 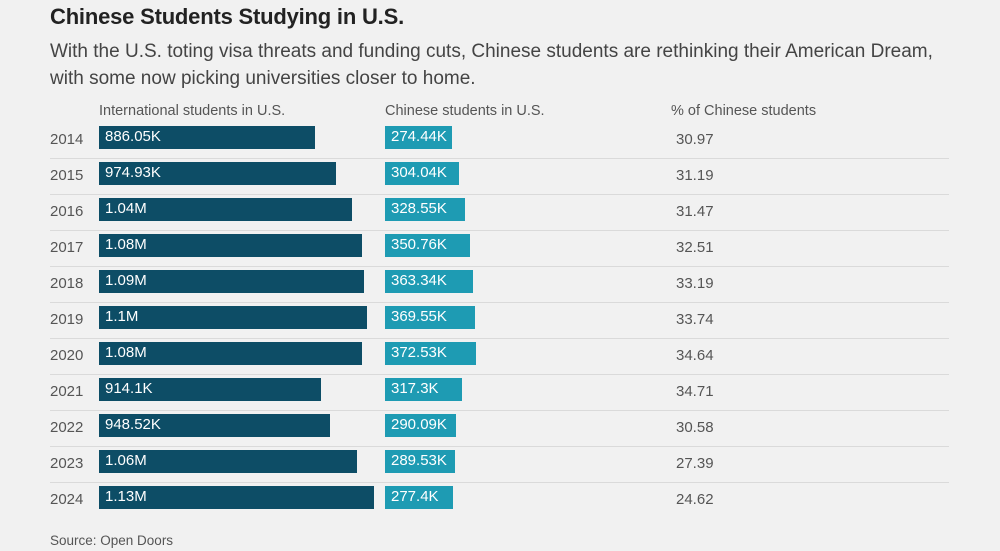 What do you see at coordinates (499, 356) in the screenshot?
I see `table-row: 2020 1.08M 372.53K 34.64` at bounding box center [499, 356].